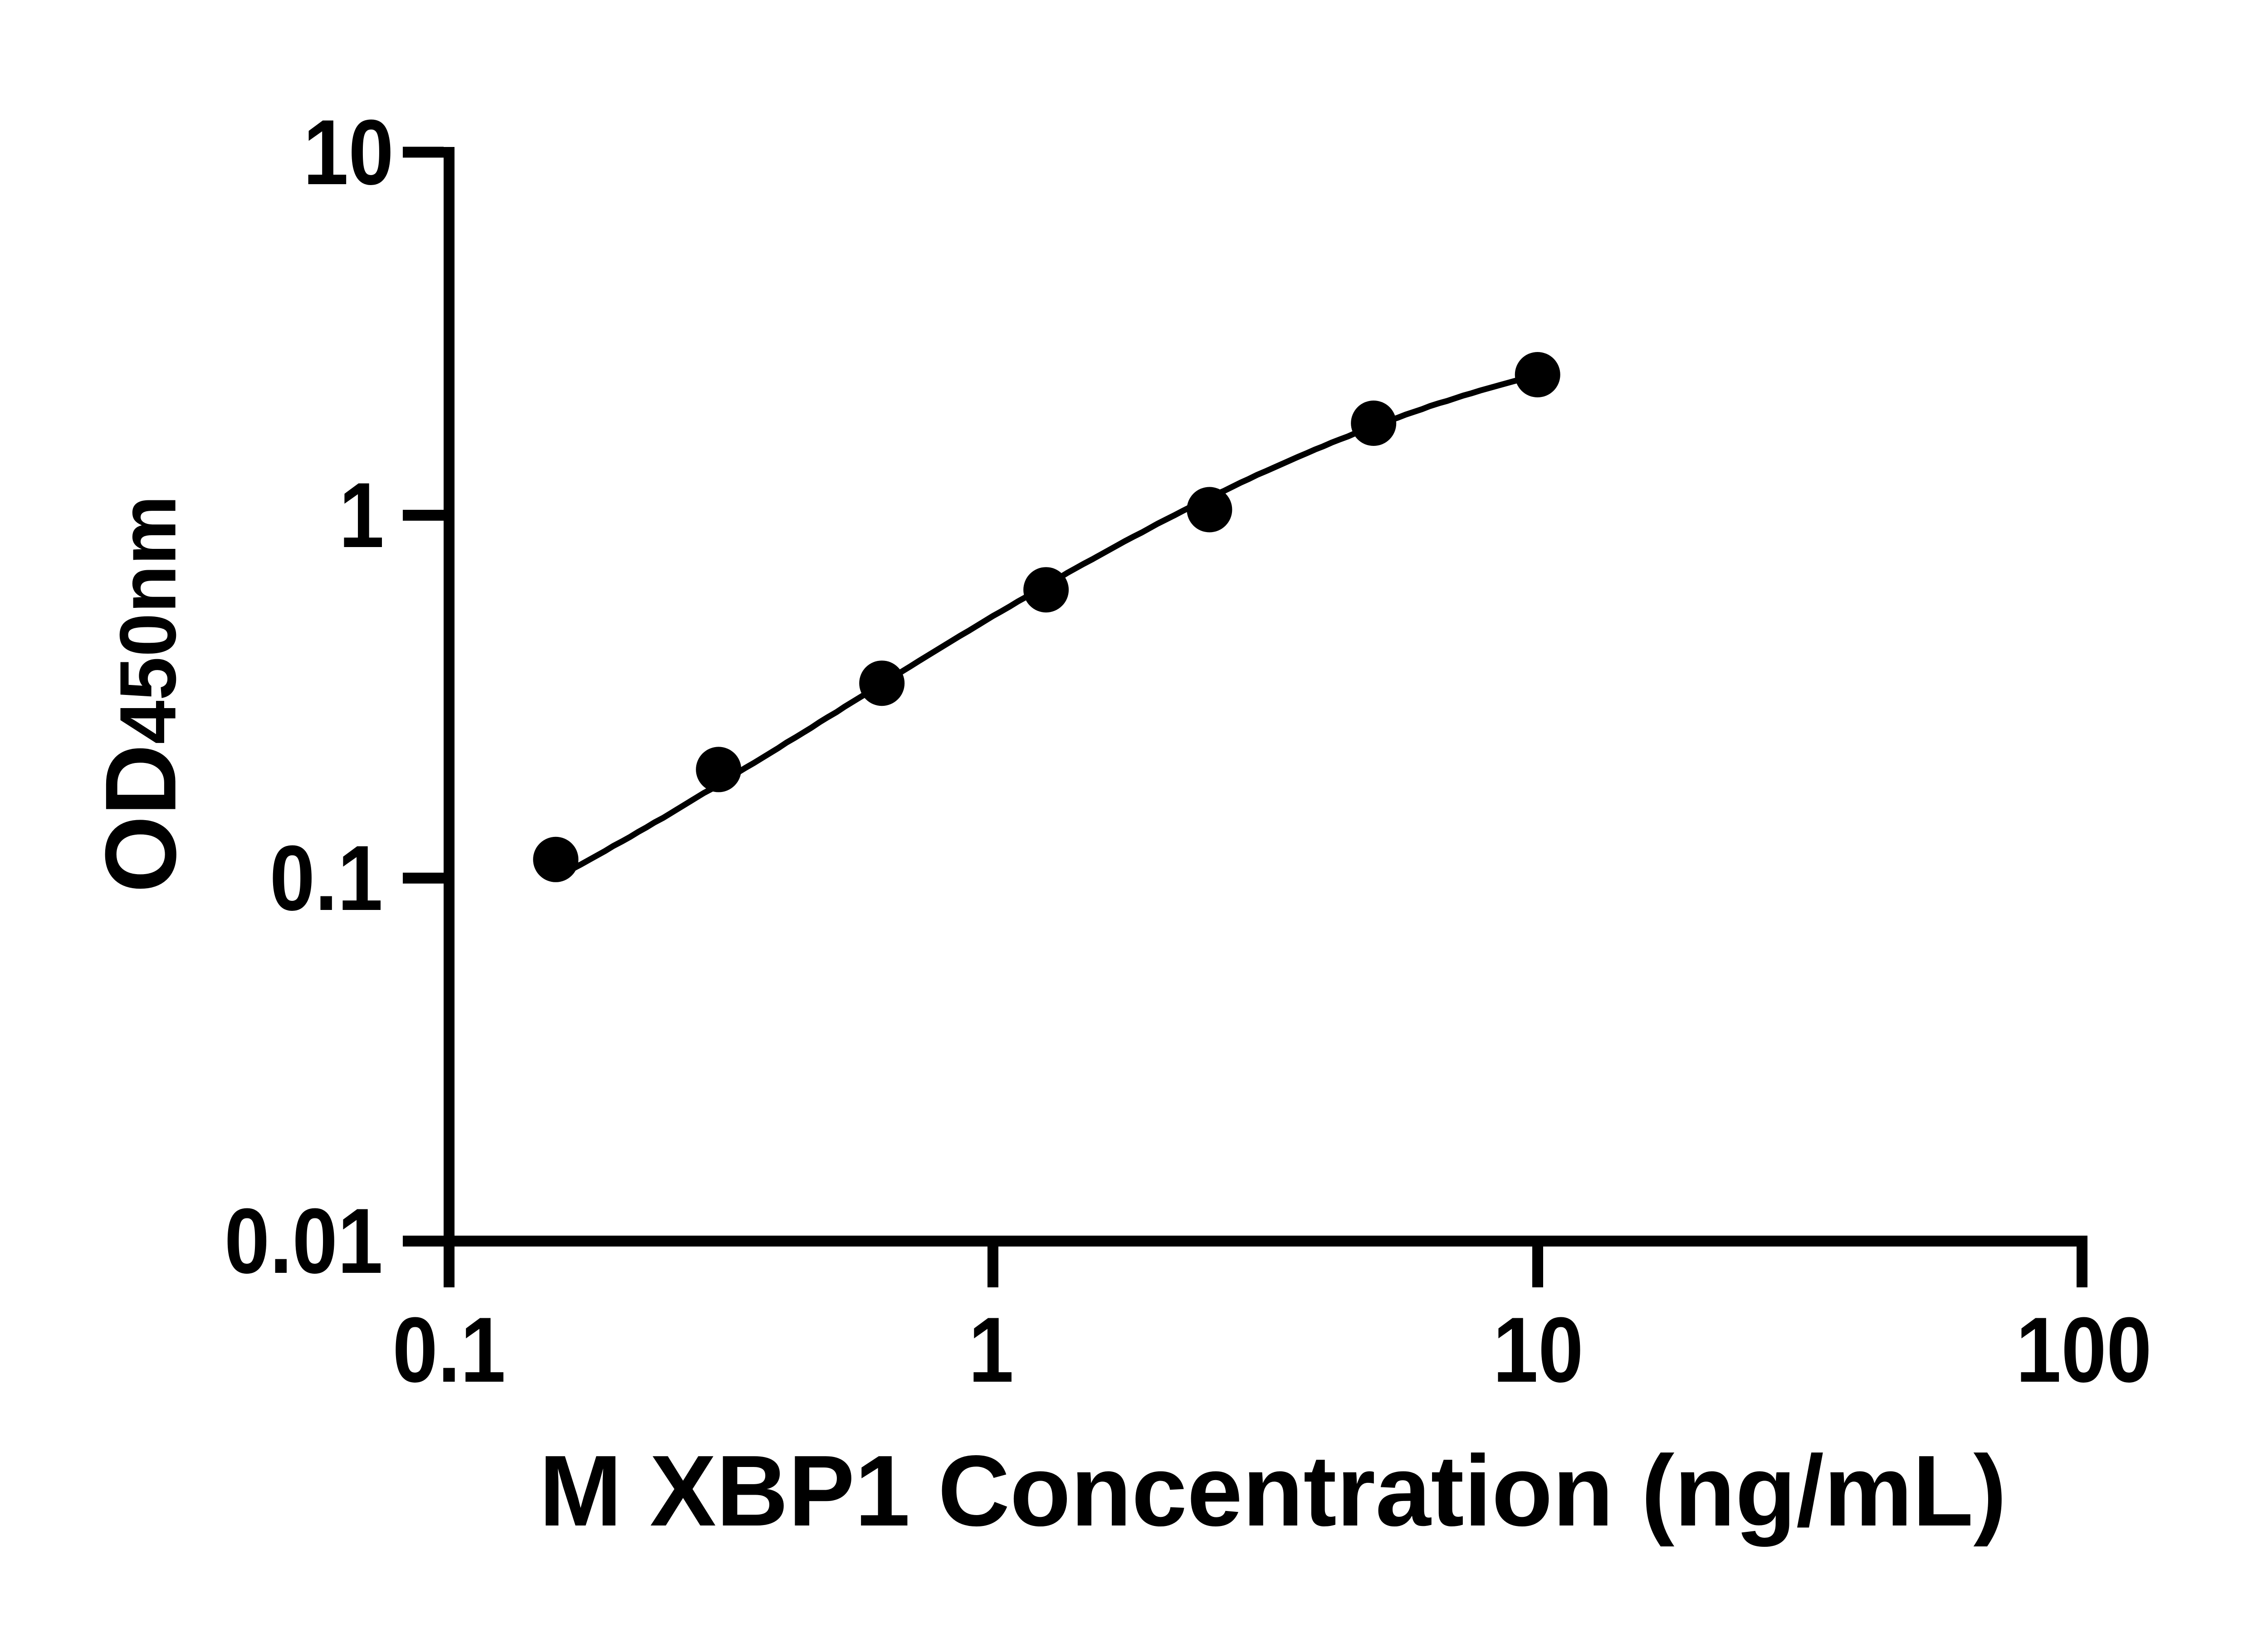 This screenshot has width=2268, height=1633. I want to click on svg-text: OD450nm, so click(140, 694).